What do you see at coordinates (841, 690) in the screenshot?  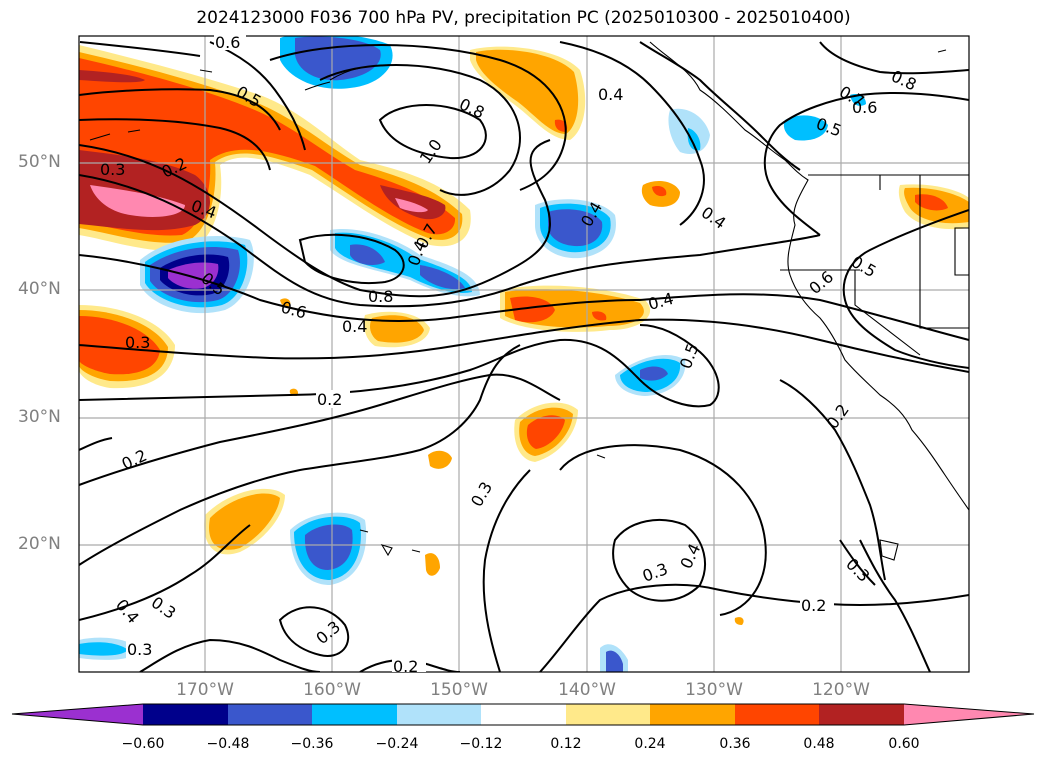 I see `longitude-label-120w: 120°W` at bounding box center [841, 690].